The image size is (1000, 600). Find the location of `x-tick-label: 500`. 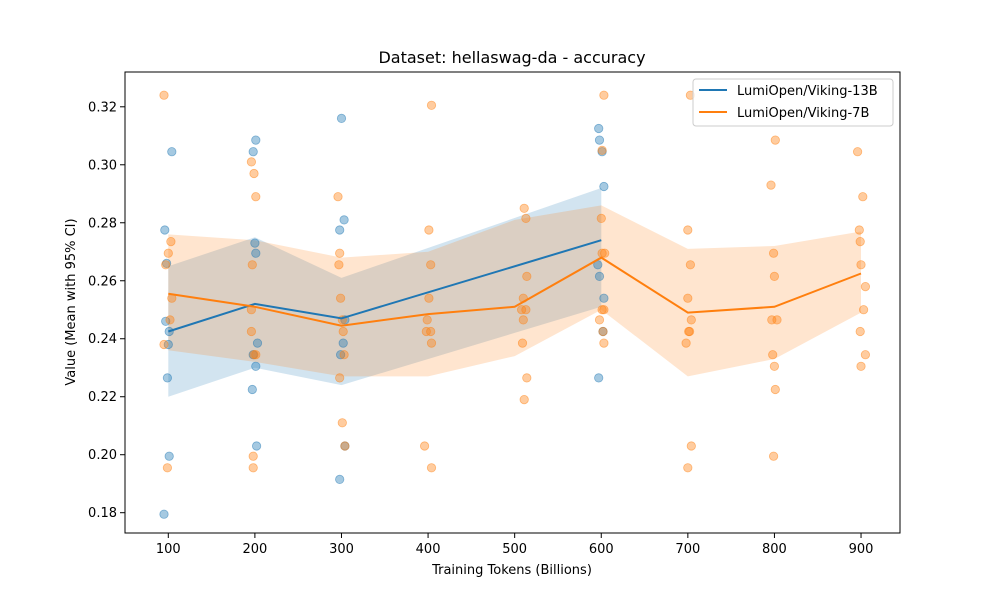

x-tick-label: 500 is located at coordinates (514, 549).